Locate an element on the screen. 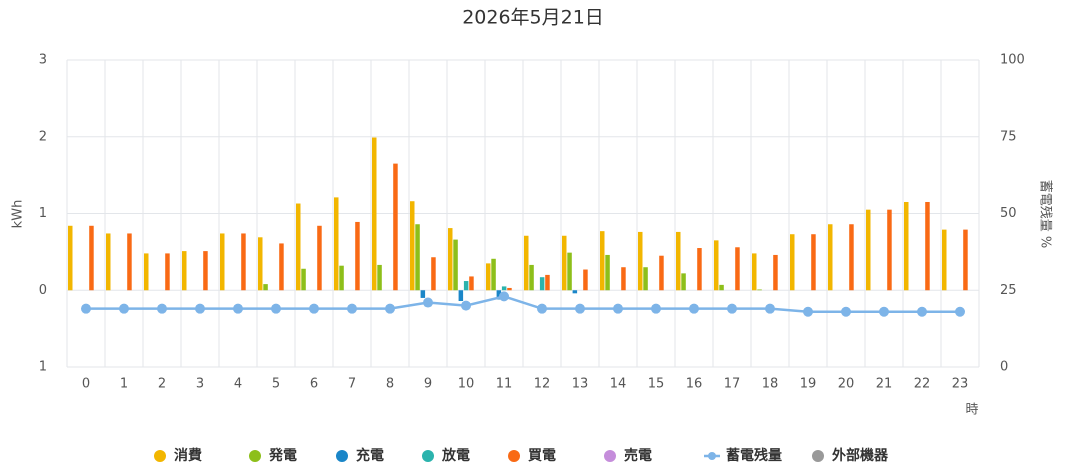 Image resolution: width=1067 pixels, height=476 pixels. x-axis-label: 時 is located at coordinates (971, 410).